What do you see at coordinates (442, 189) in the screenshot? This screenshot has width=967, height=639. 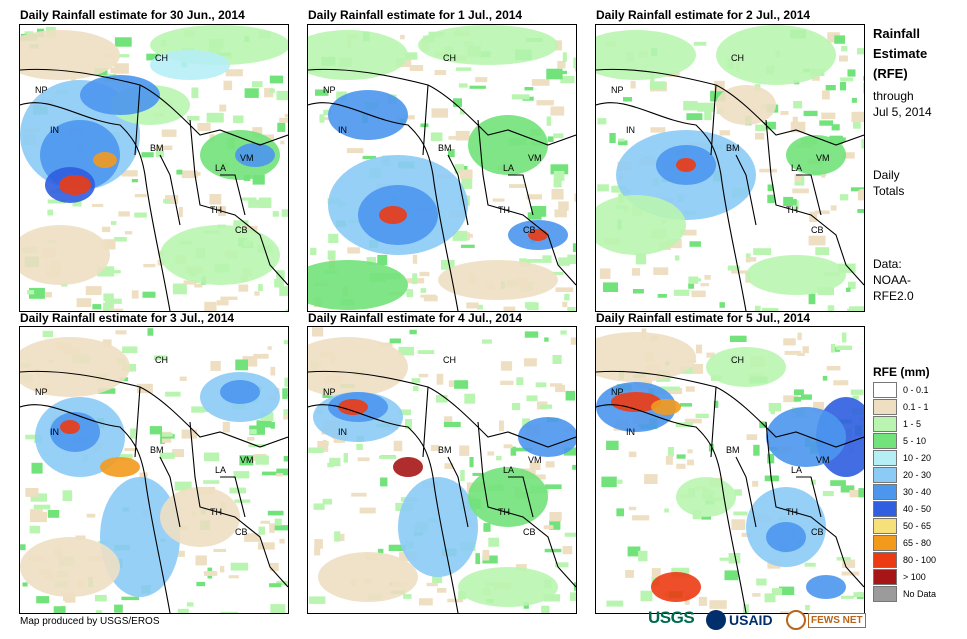 I see `country-borders` at bounding box center [442, 189].